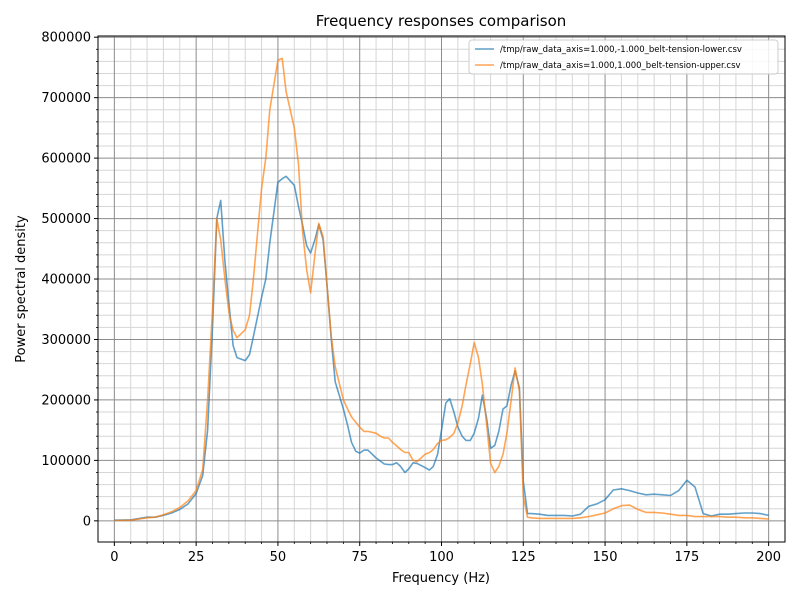  I want to click on x-tick-label: 150, so click(605, 557).